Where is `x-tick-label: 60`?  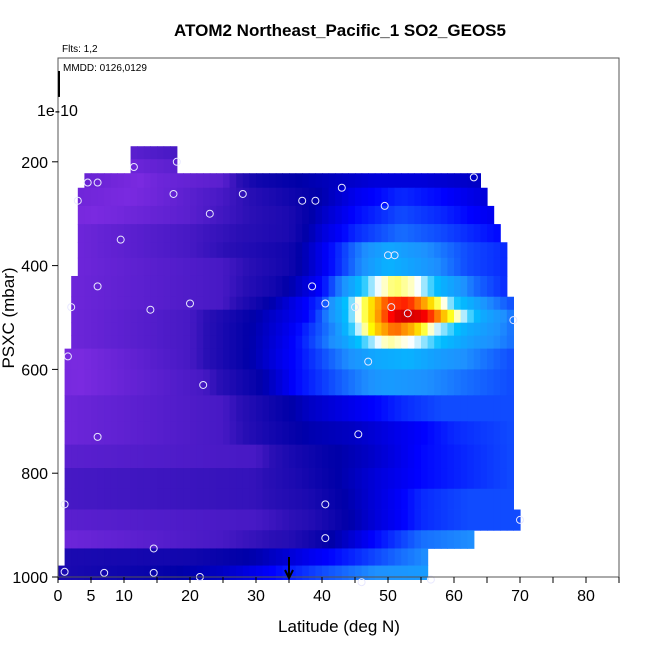 x-tick-label: 60 is located at coordinates (454, 596).